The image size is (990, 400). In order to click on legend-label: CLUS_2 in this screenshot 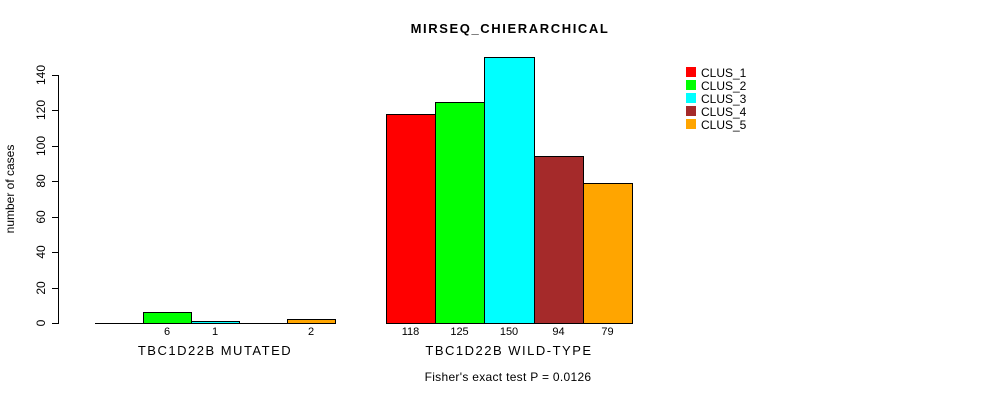, I will do `click(724, 86)`.